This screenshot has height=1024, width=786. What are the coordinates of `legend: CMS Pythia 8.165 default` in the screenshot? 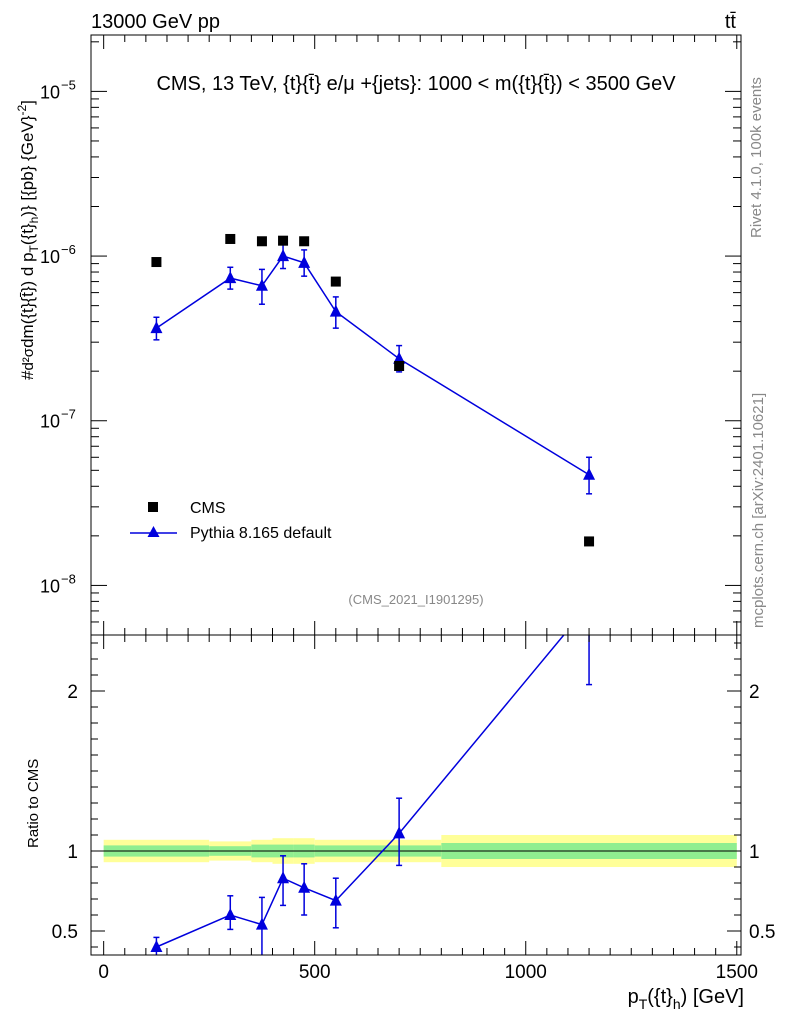 It's located at (231, 521).